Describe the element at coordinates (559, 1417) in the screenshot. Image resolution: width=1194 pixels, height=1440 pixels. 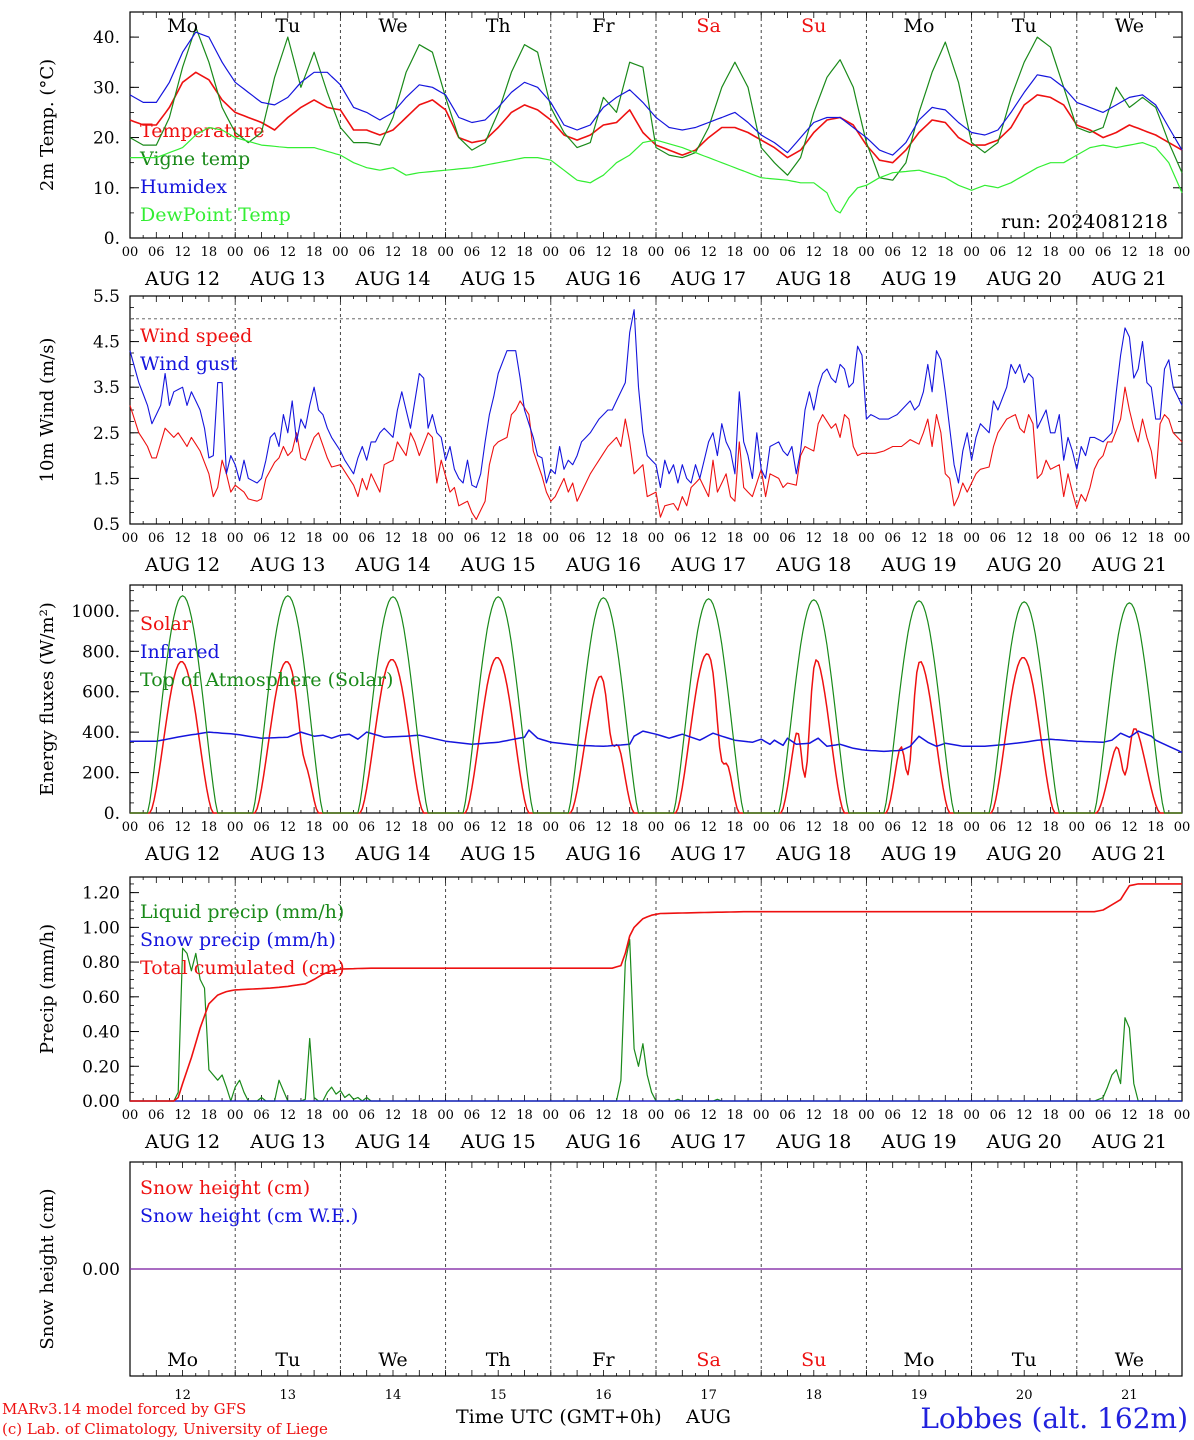
I see `x-axis-label: Time UTC (GMT+0h)` at that location.